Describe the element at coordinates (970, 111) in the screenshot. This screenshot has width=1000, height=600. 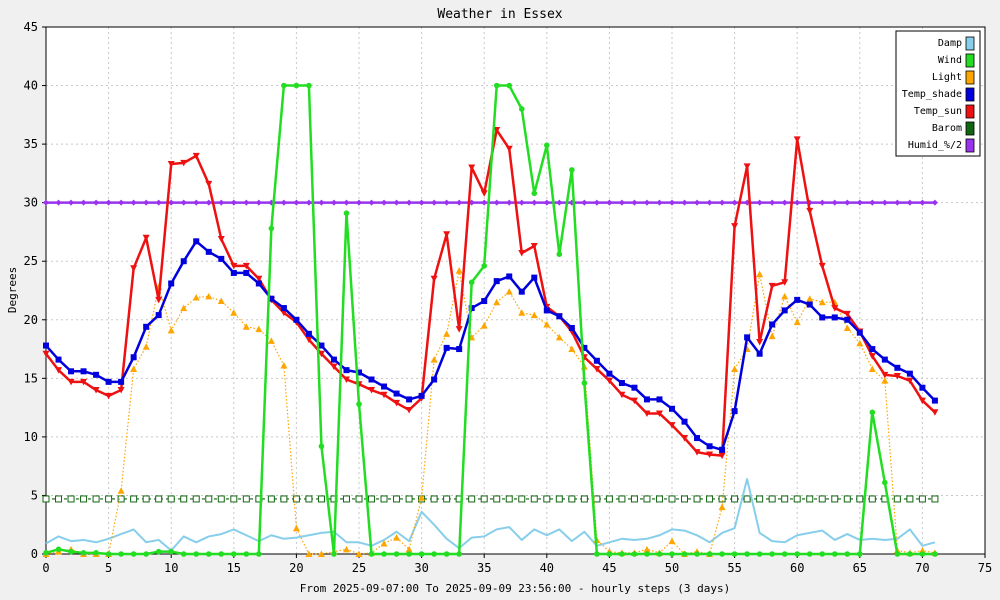
I see `legend-swatch-temp-sun` at that location.